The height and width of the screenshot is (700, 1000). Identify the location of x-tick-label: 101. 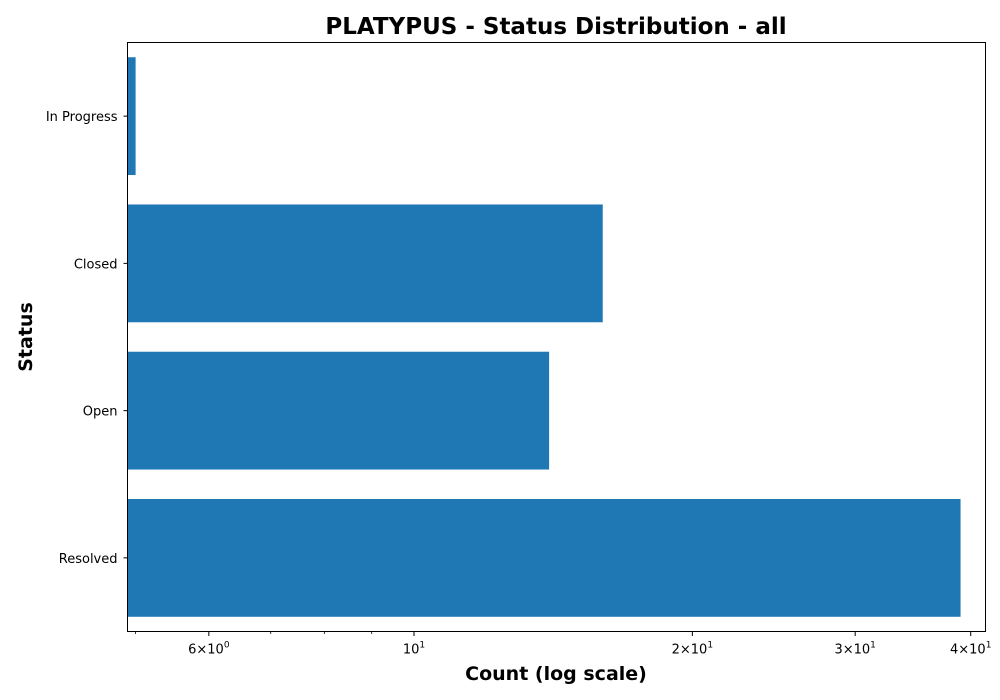
(414, 649).